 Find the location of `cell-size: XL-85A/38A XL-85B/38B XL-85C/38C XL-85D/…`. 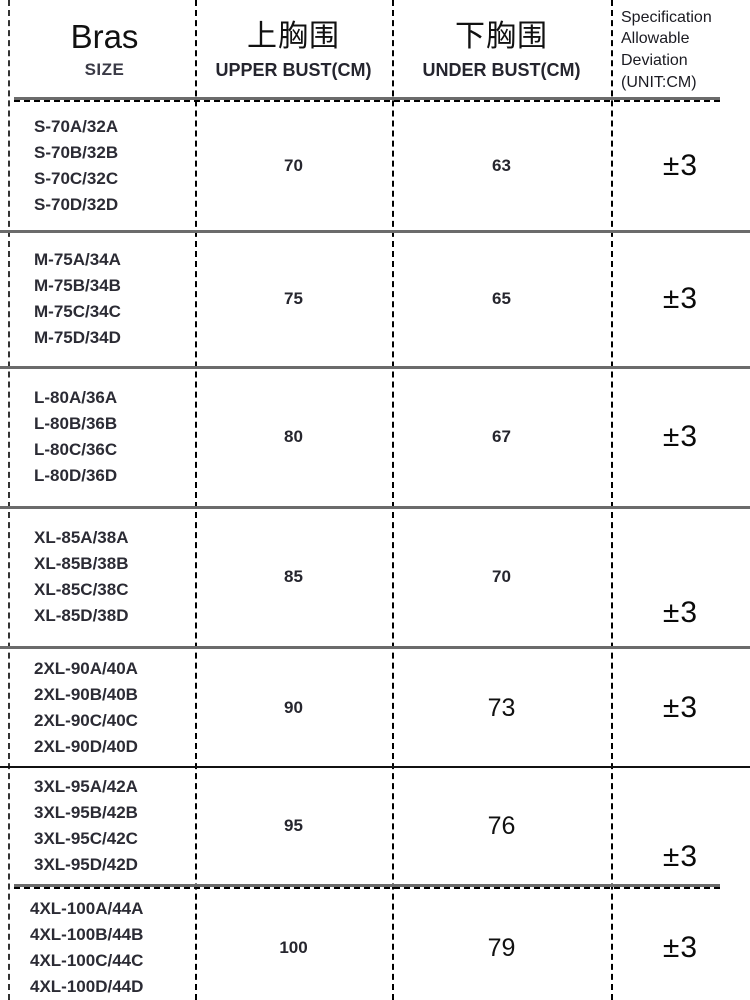

cell-size: XL-85A/38A XL-85B/38B XL-85C/38C XL-85D/… is located at coordinates (101, 577).